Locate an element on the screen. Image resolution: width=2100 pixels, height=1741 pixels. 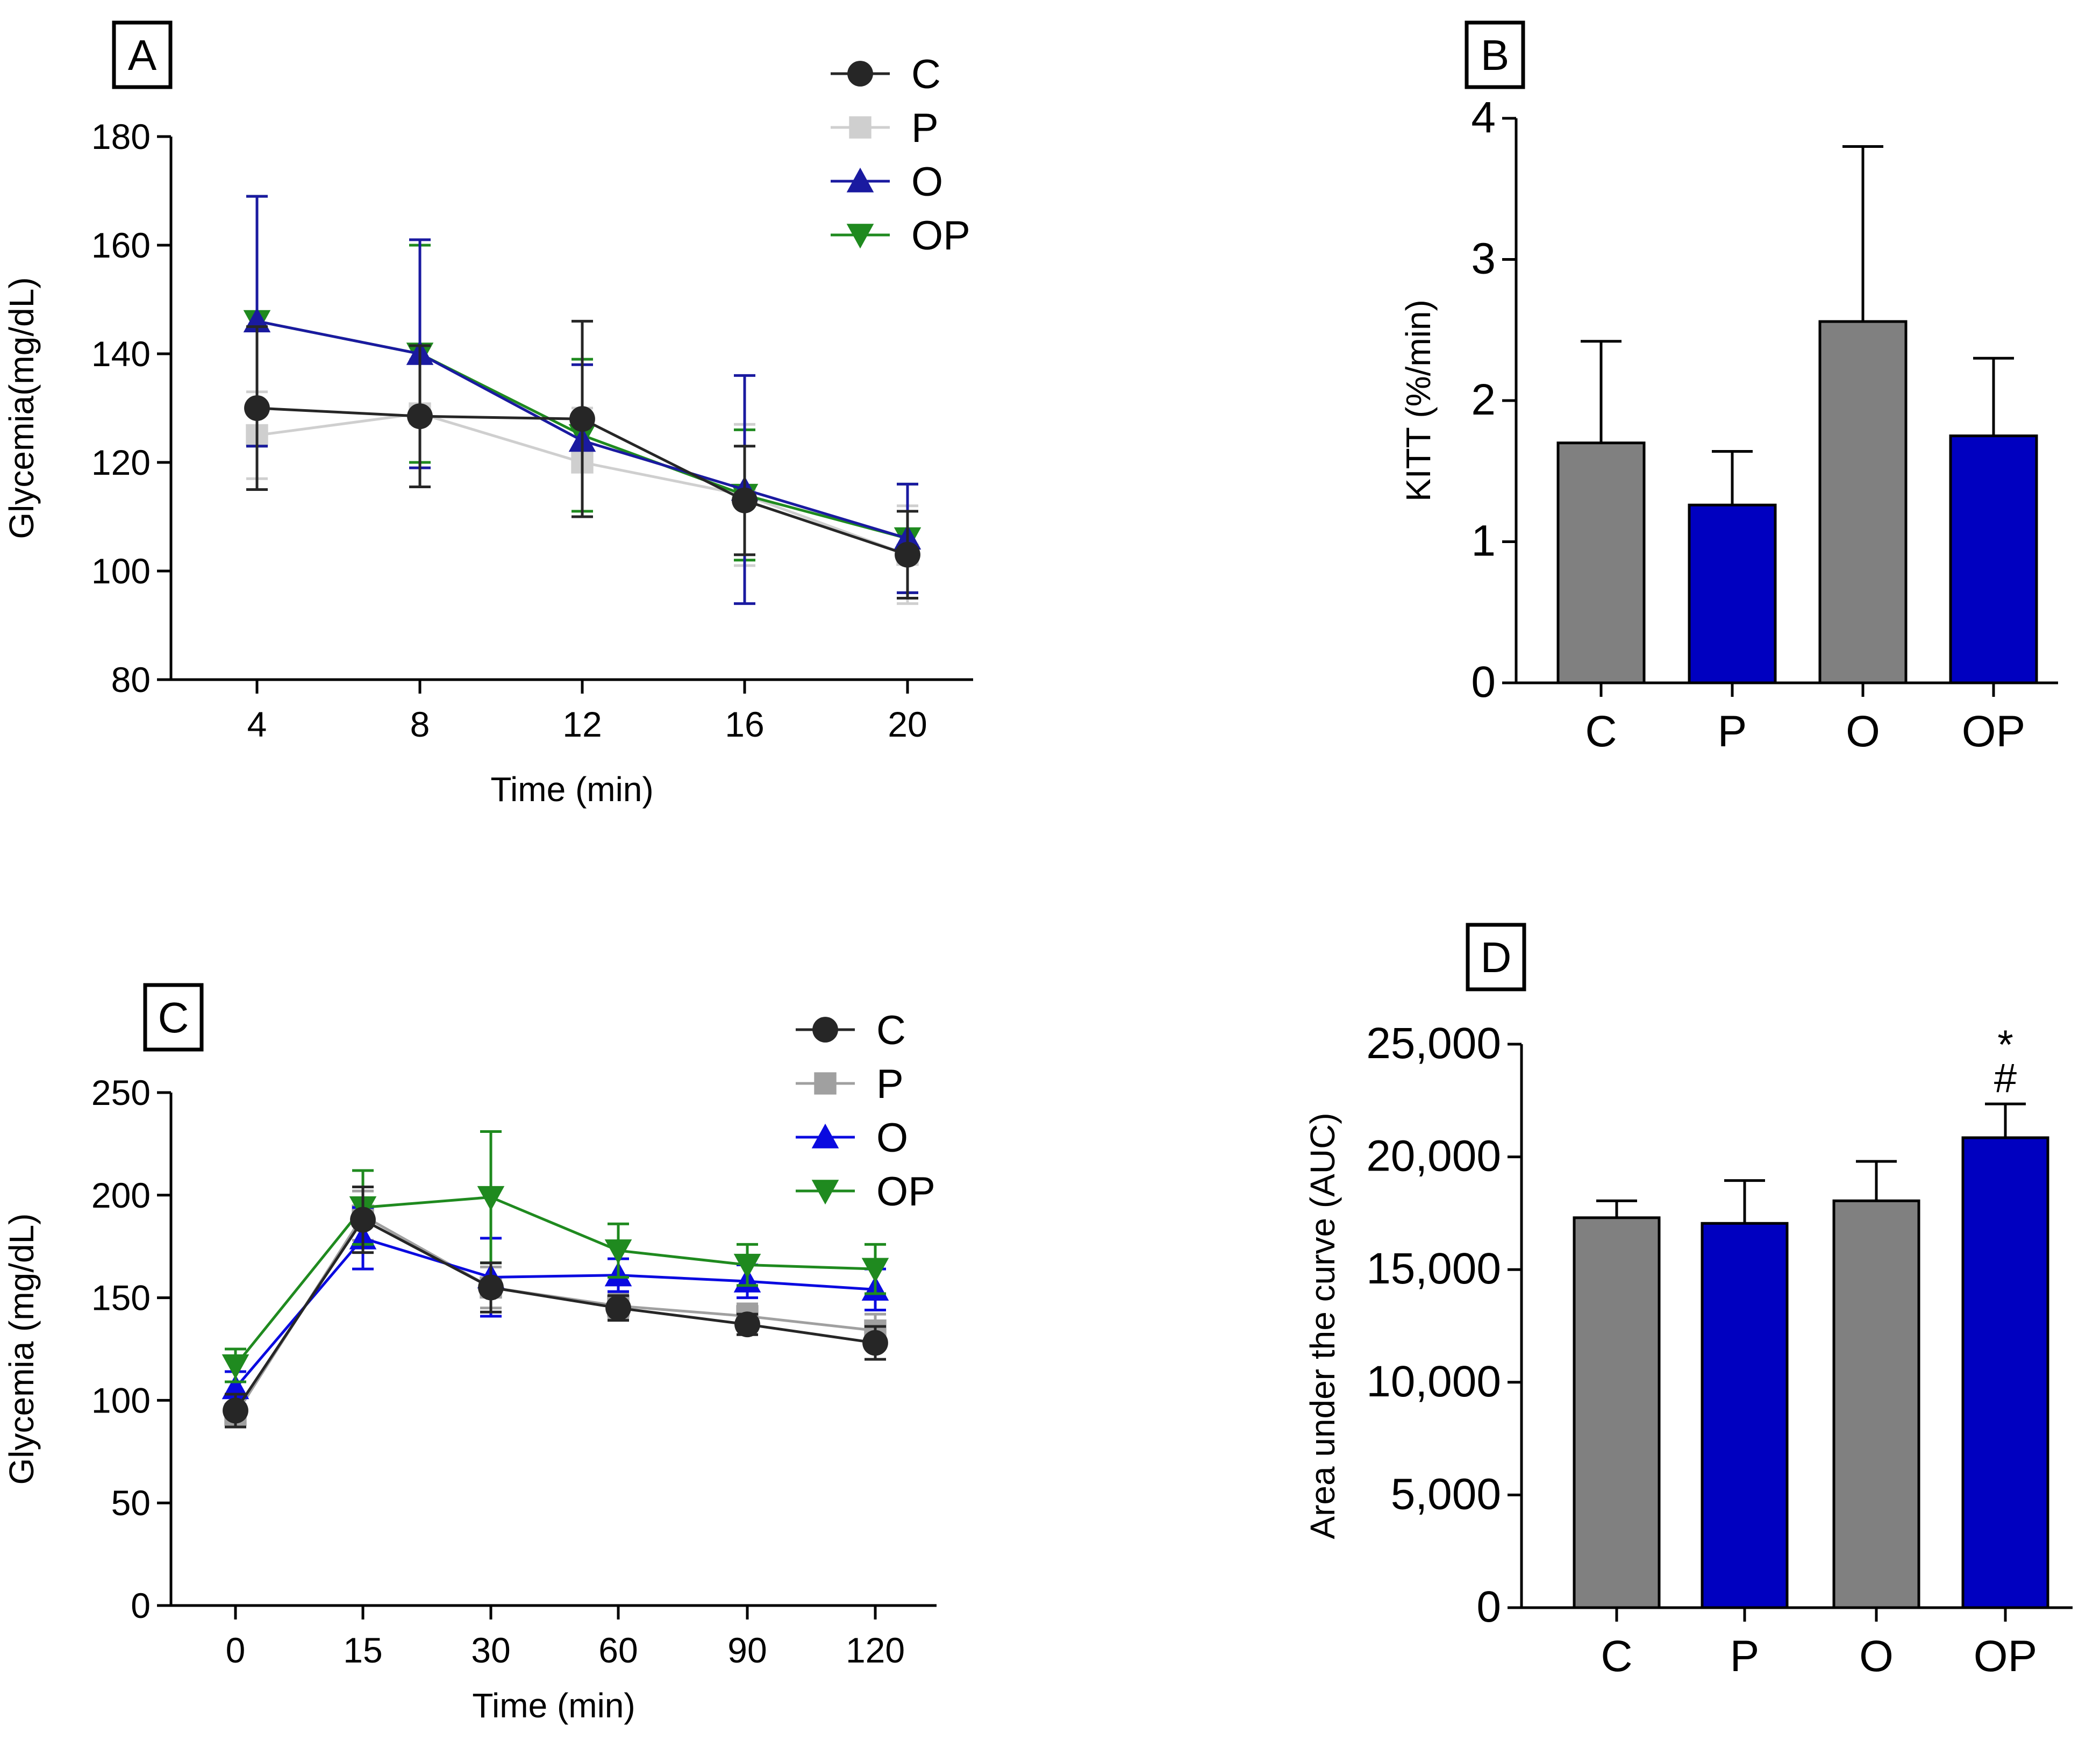
series-o is located at coordinates (555, 1306).